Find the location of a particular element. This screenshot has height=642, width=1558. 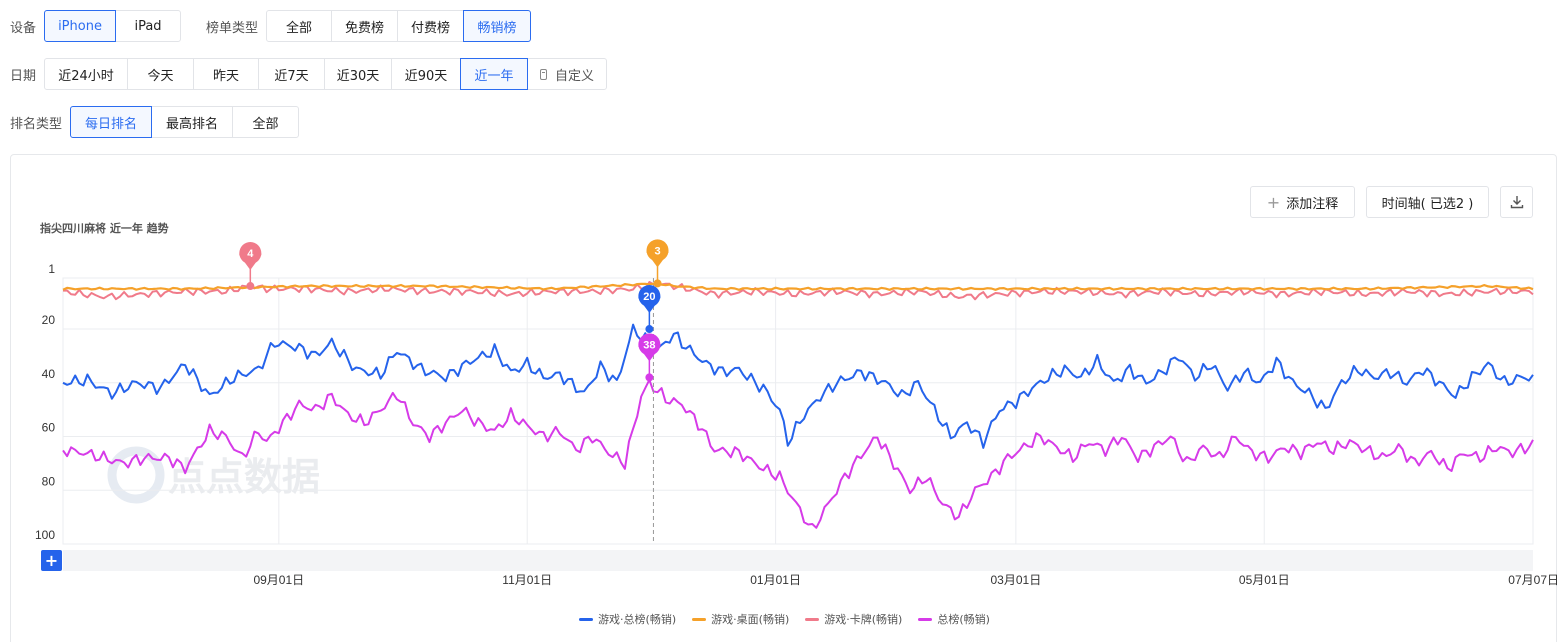

annotation-label: 38 is located at coordinates (649, 345).